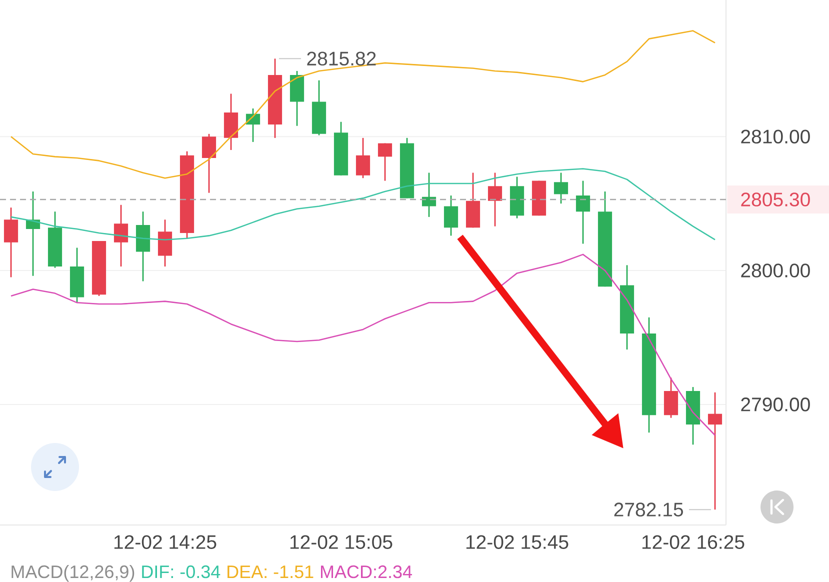  I want to click on text: MACD(12,26,9), so click(73, 573).